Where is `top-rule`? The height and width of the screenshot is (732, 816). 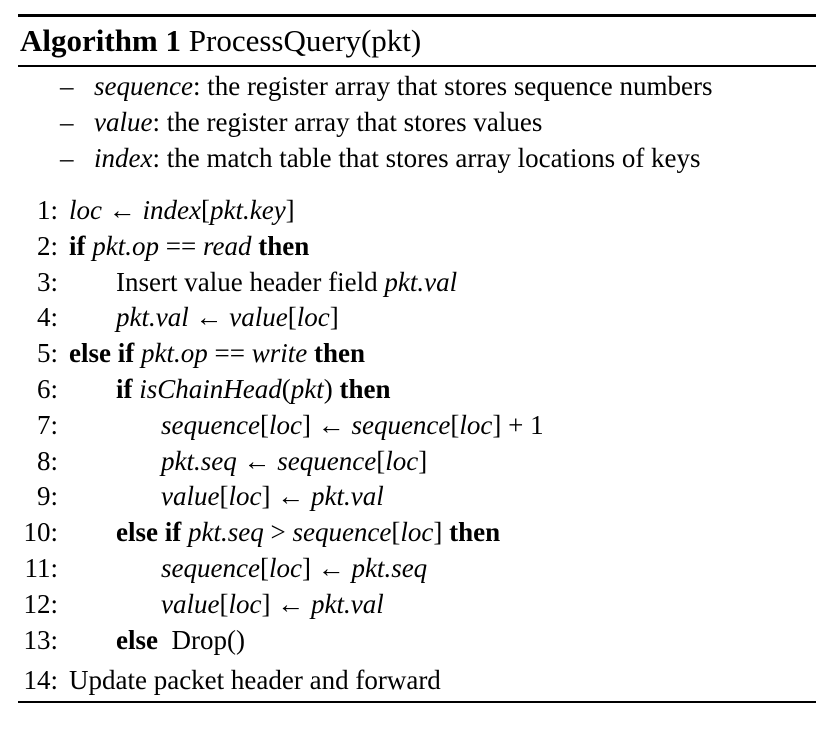 top-rule is located at coordinates (417, 15).